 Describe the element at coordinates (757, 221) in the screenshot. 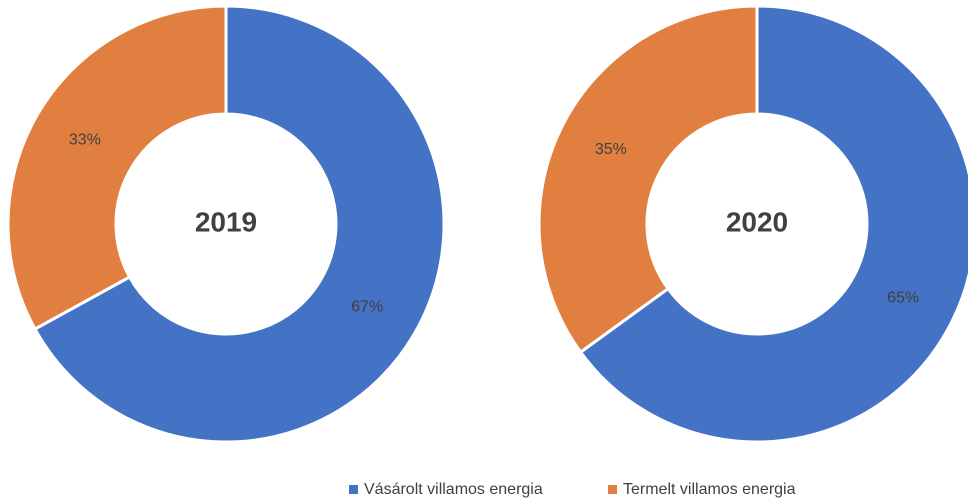

I see `chart-title: 2020` at that location.